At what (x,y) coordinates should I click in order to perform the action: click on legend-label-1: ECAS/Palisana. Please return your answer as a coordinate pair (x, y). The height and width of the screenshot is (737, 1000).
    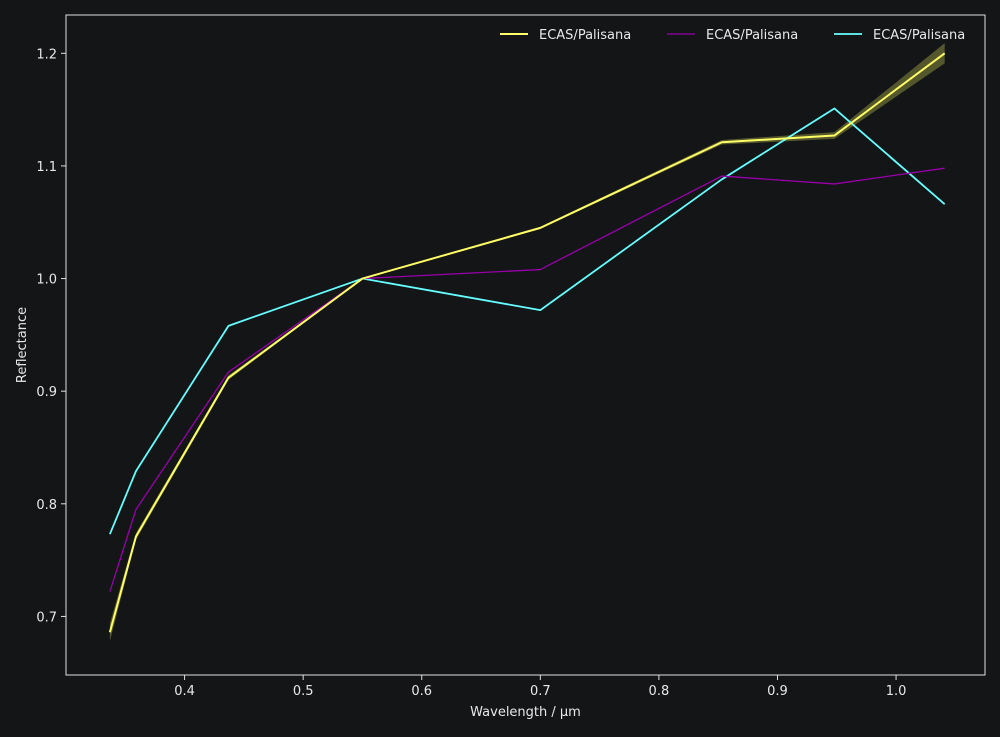
    Looking at the image, I should click on (752, 35).